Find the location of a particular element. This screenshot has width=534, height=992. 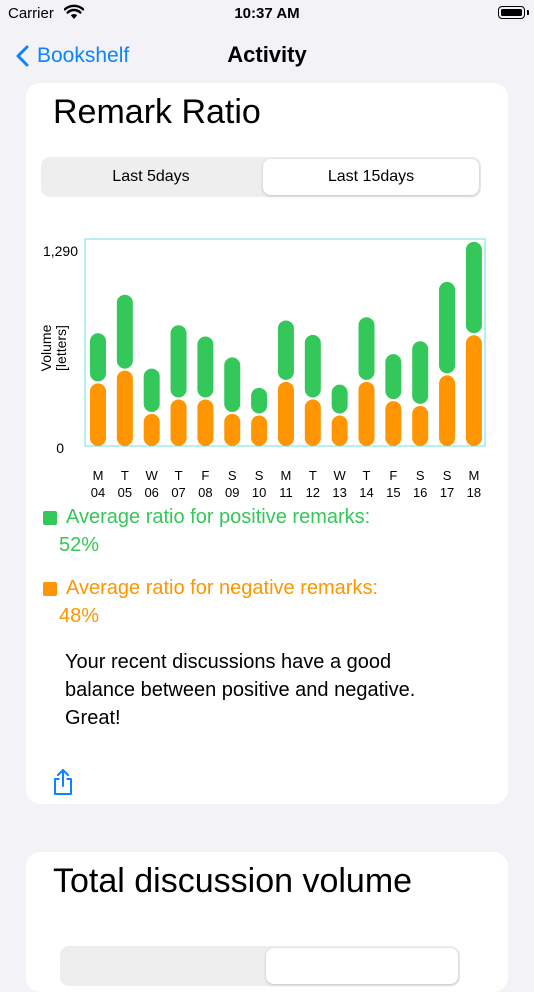

positive-legend: Average ratio for positive remarks: is located at coordinates (206, 517).